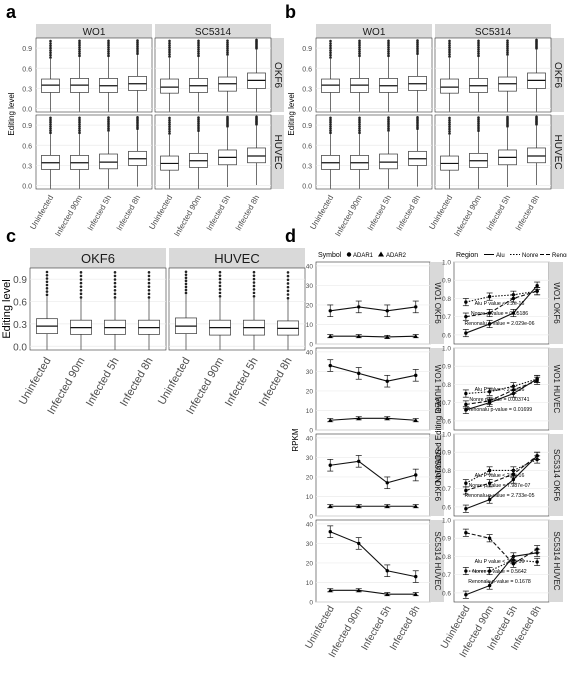  I want to click on facet-label: WO1 OKF6, so click(556, 303).